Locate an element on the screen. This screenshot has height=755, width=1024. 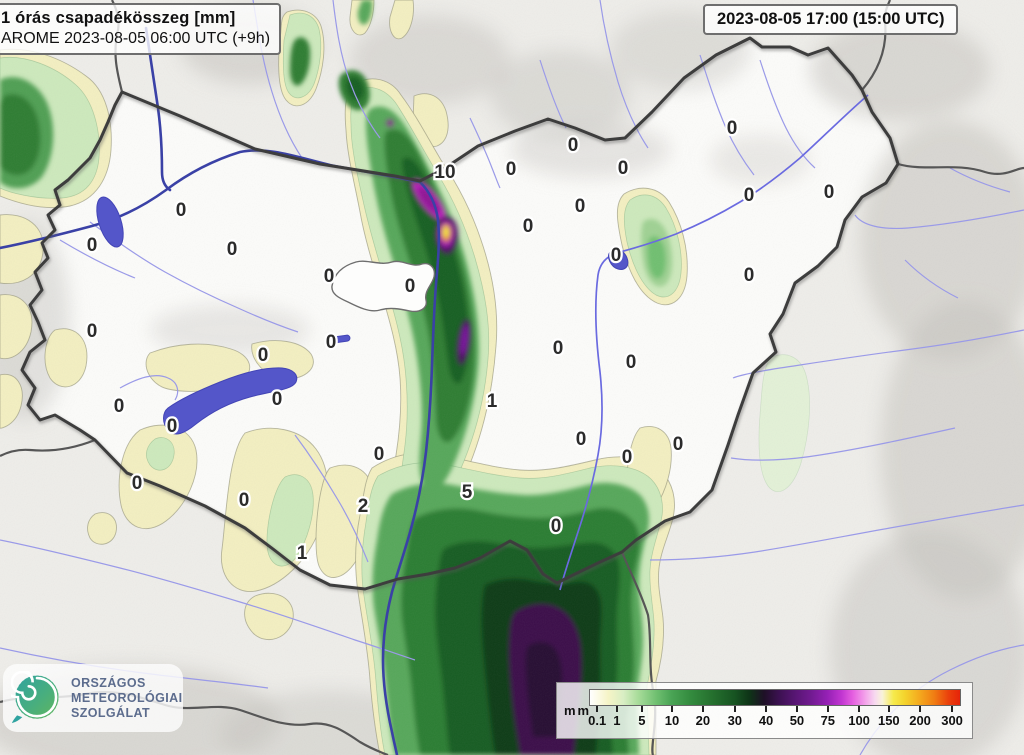
omsz-logo: ORSZÁGOS METEOROLÓGIAI SZOLGÁLAT is located at coordinates (93, 698).